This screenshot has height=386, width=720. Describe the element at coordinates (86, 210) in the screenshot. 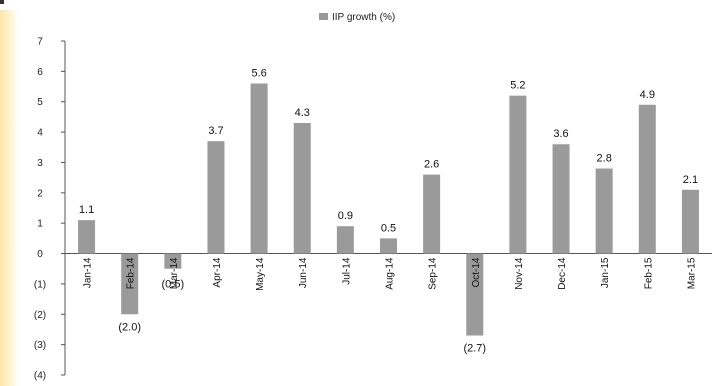

I see `data-label: 1.1` at that location.